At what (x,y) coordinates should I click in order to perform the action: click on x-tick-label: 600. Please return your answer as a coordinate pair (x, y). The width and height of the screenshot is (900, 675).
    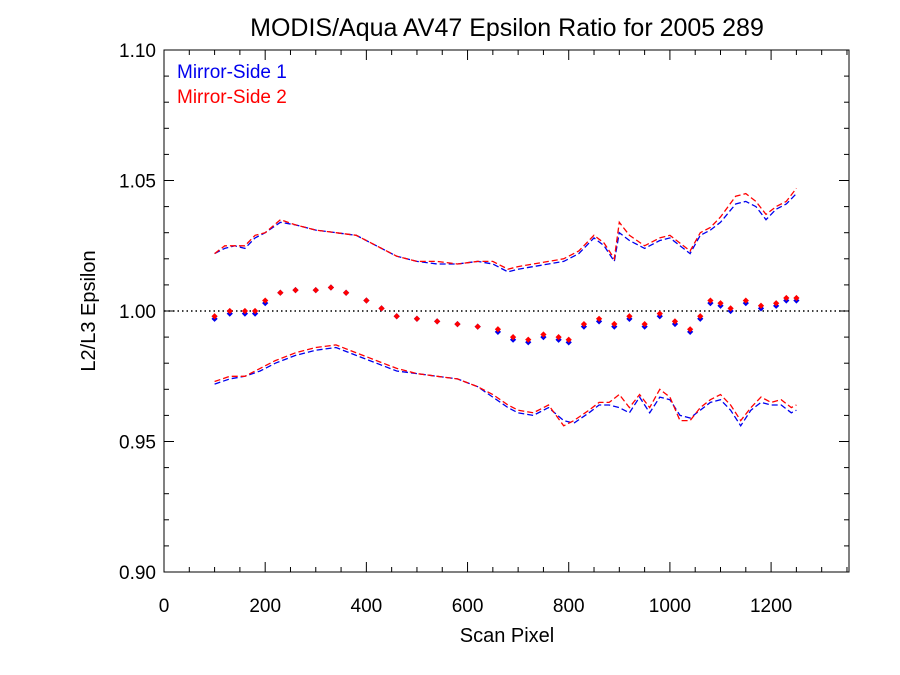
    Looking at the image, I should click on (468, 606).